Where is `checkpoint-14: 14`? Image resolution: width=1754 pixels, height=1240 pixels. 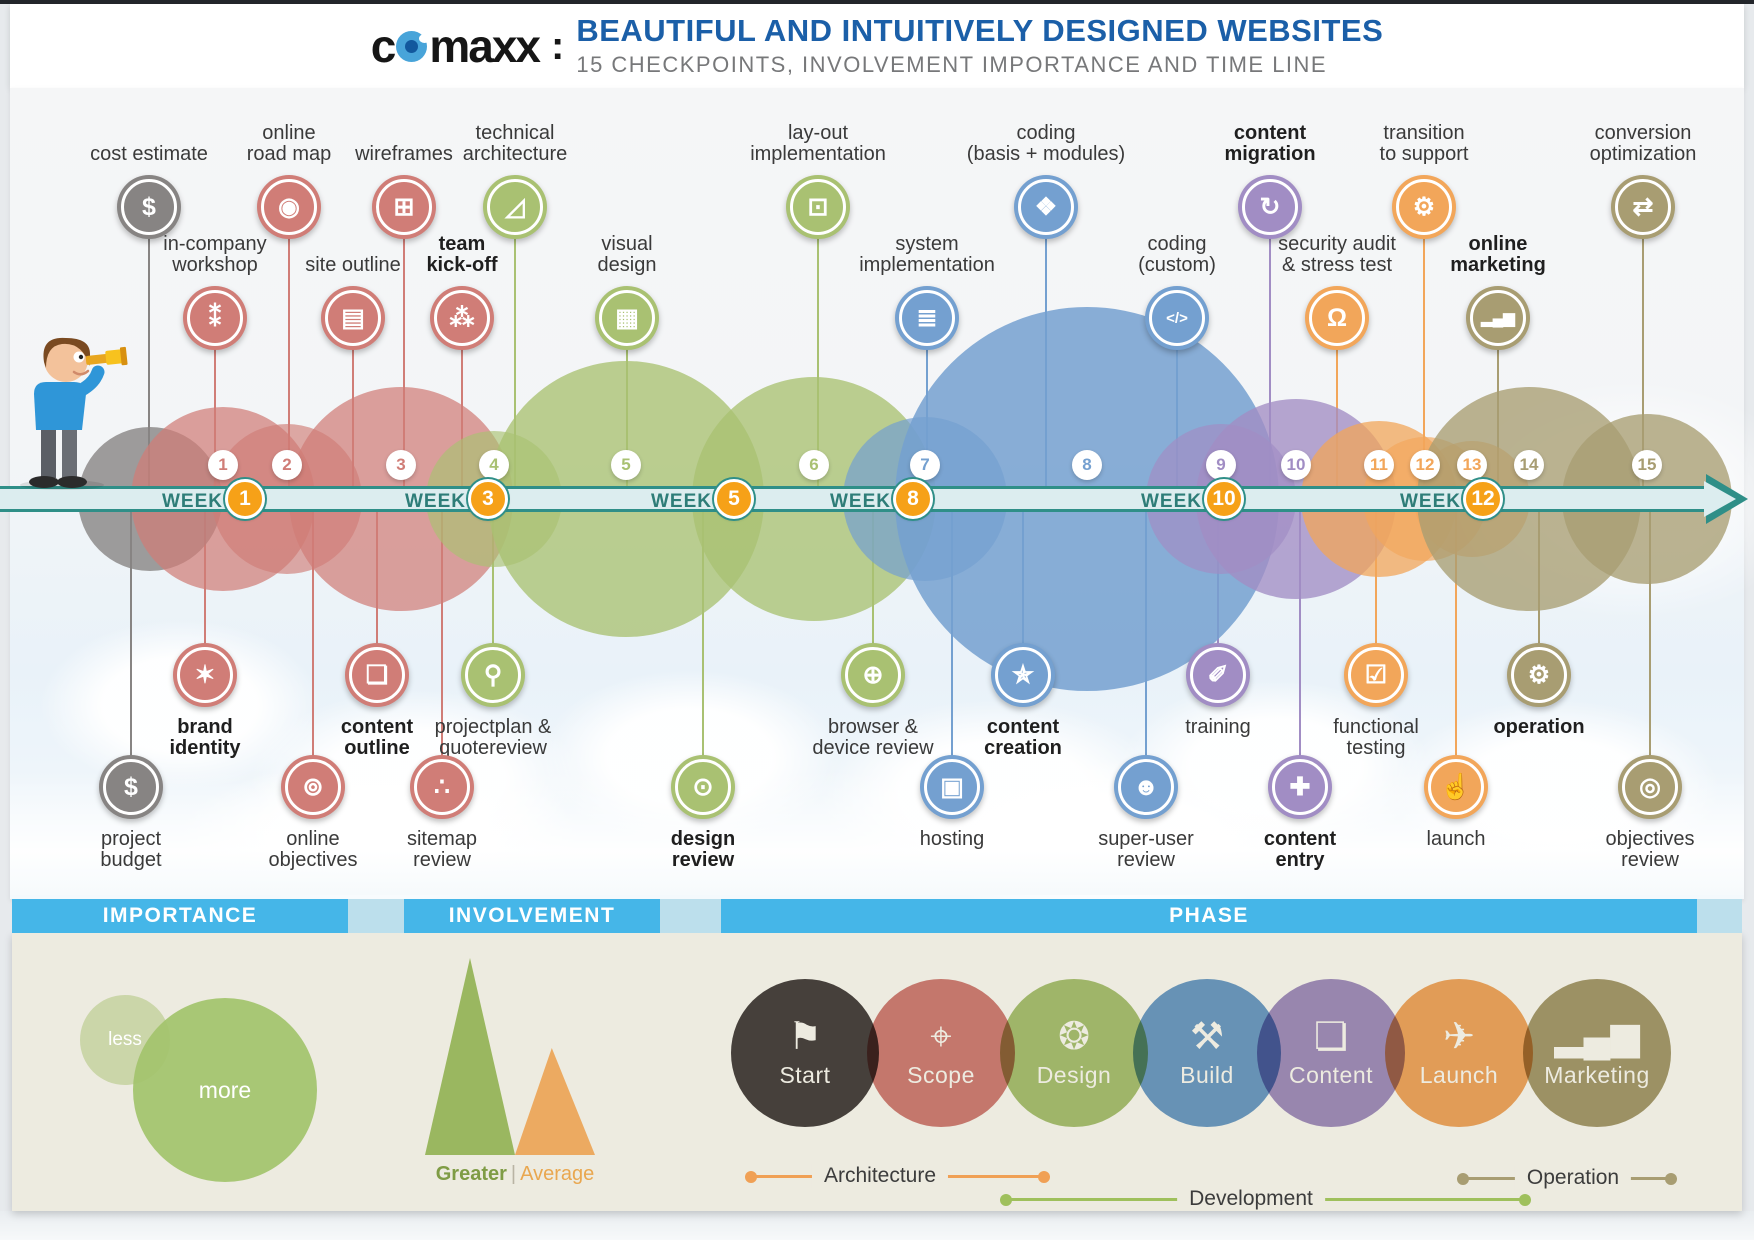
checkpoint-14: 14 is located at coordinates (1529, 465).